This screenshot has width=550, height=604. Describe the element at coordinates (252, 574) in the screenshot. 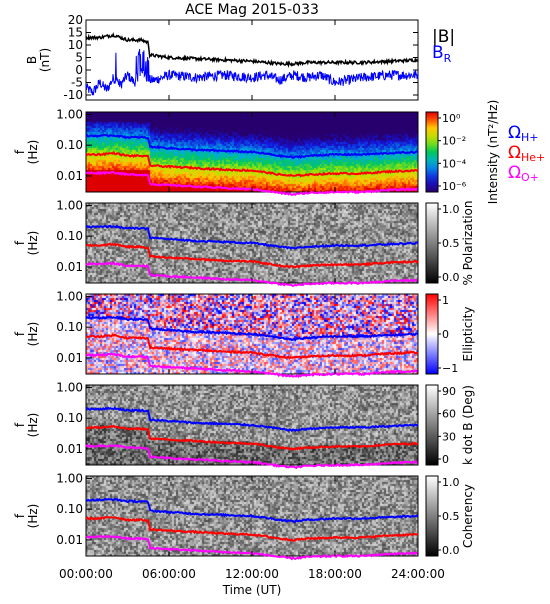

I see `x-tick-label: 12:00:00` at that location.